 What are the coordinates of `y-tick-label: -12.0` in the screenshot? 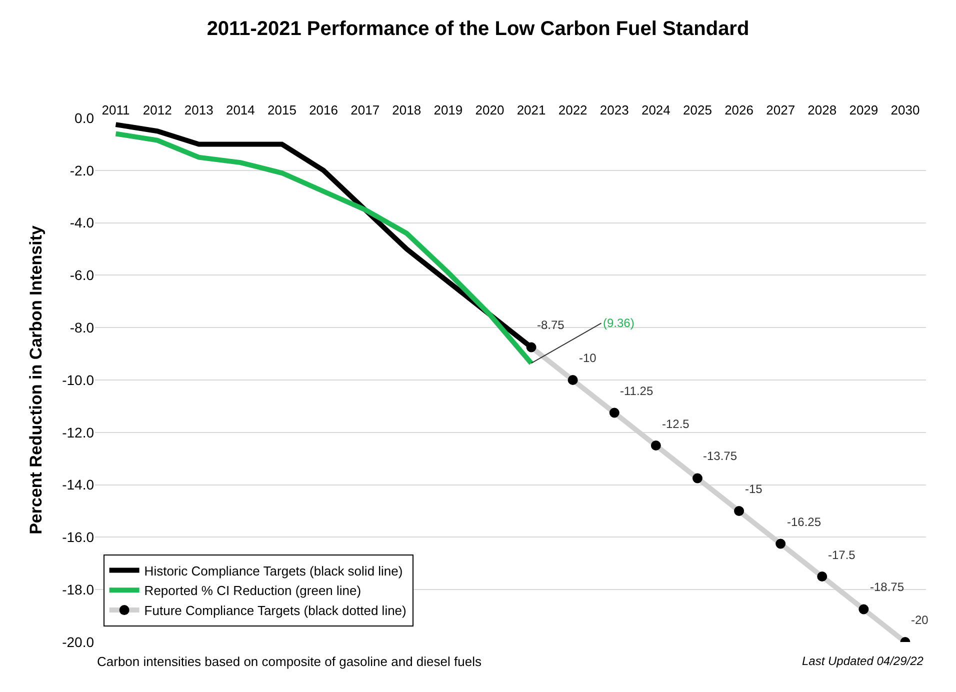 It's located at (78, 432).